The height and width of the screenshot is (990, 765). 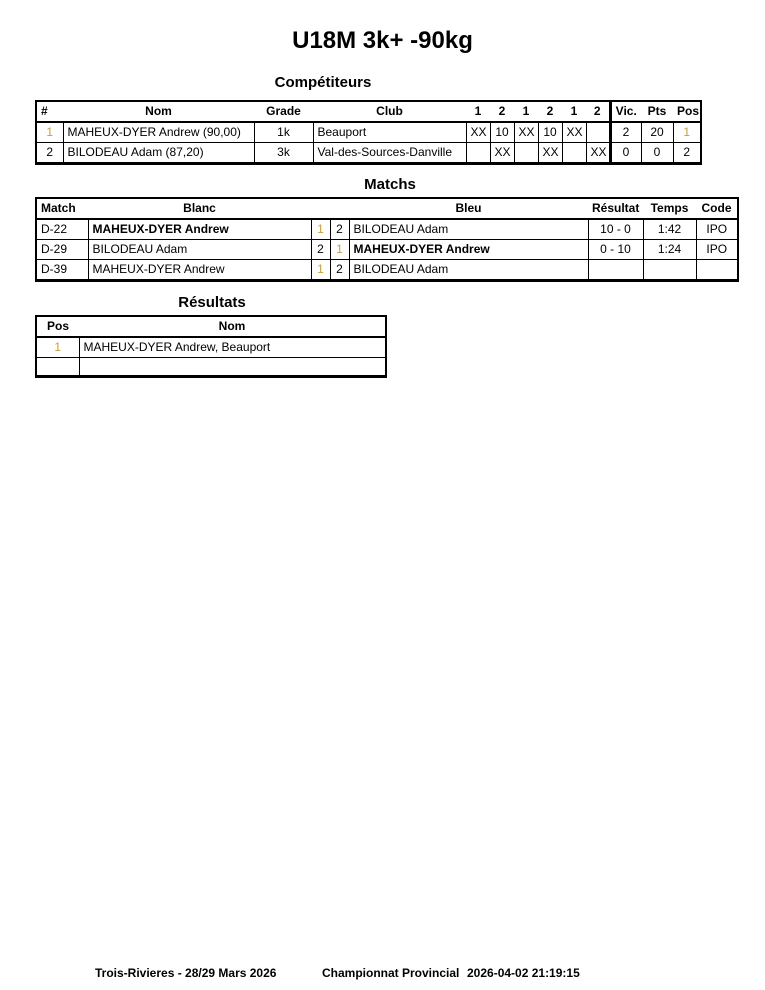 I want to click on match-id: D-22, so click(x=62, y=229).